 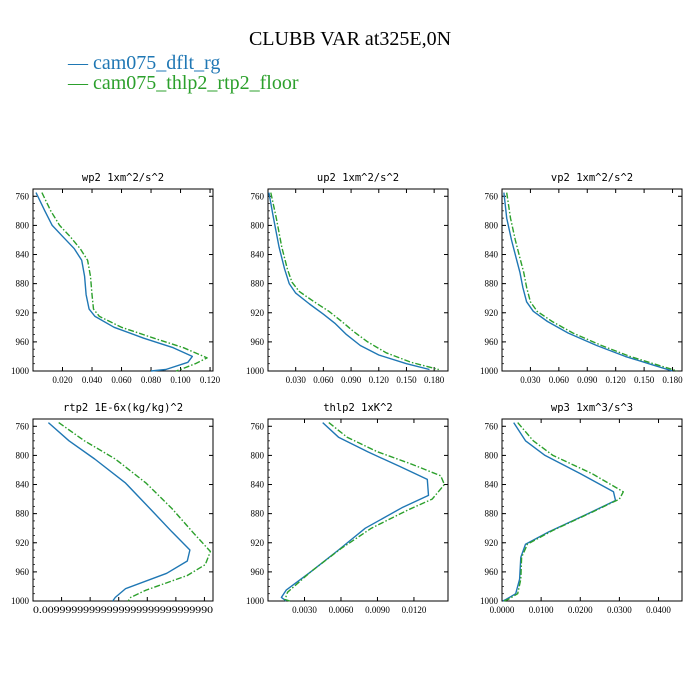 What do you see at coordinates (123, 610) in the screenshot?
I see `x-tick-label: 0.00999999999999999999999999990` at bounding box center [123, 610].